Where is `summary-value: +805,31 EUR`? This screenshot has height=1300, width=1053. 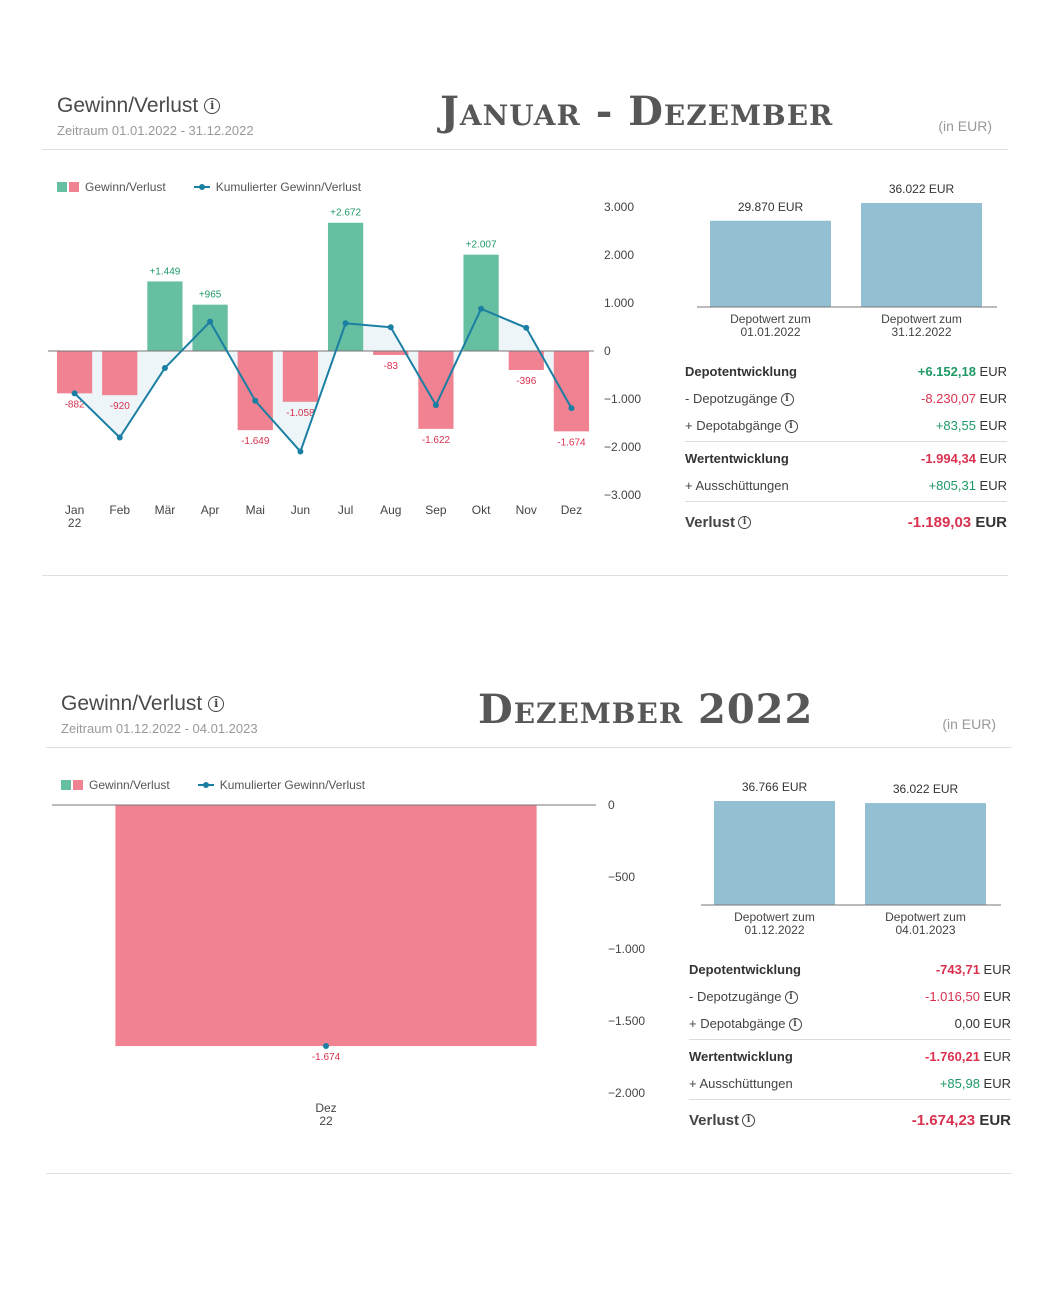 summary-value: +805,31 EUR is located at coordinates (968, 485).